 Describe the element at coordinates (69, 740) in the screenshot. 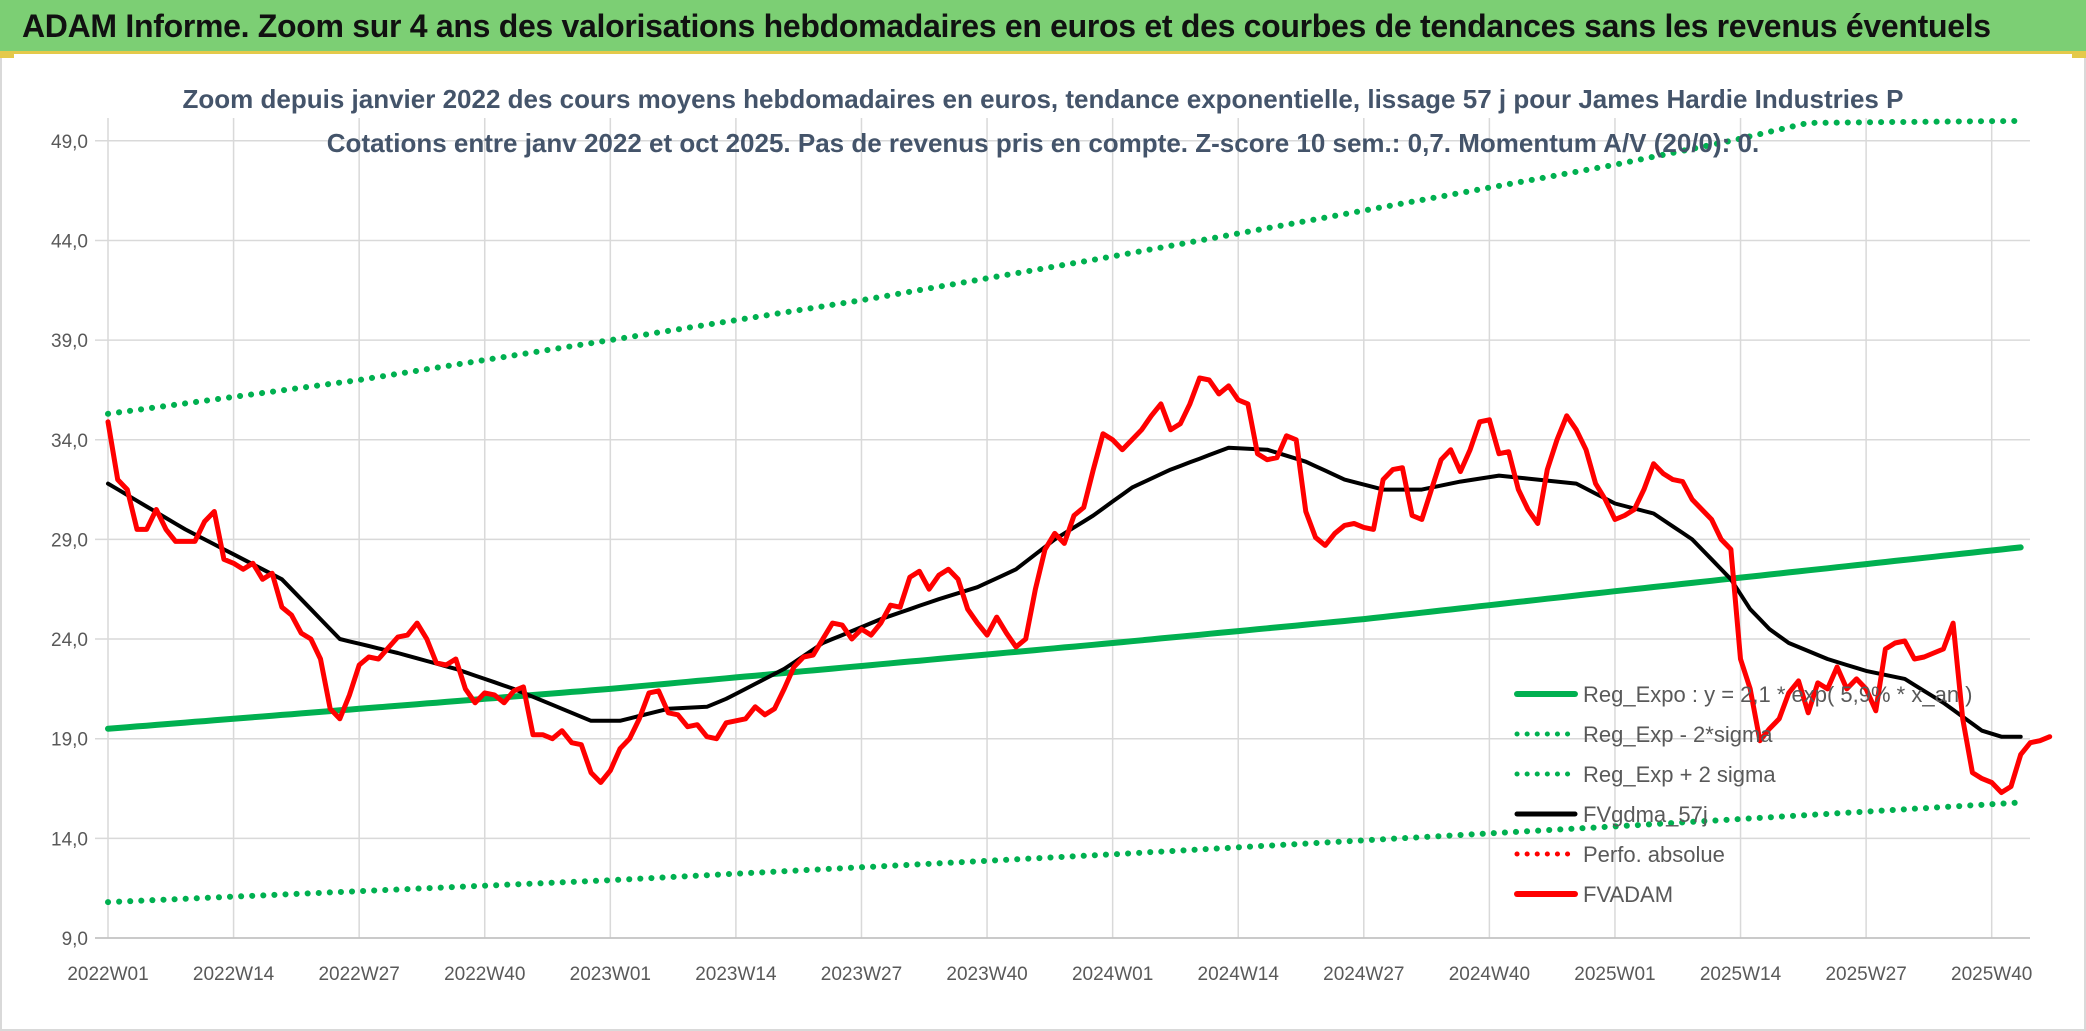

I see `y-tick-label: 19,0` at that location.